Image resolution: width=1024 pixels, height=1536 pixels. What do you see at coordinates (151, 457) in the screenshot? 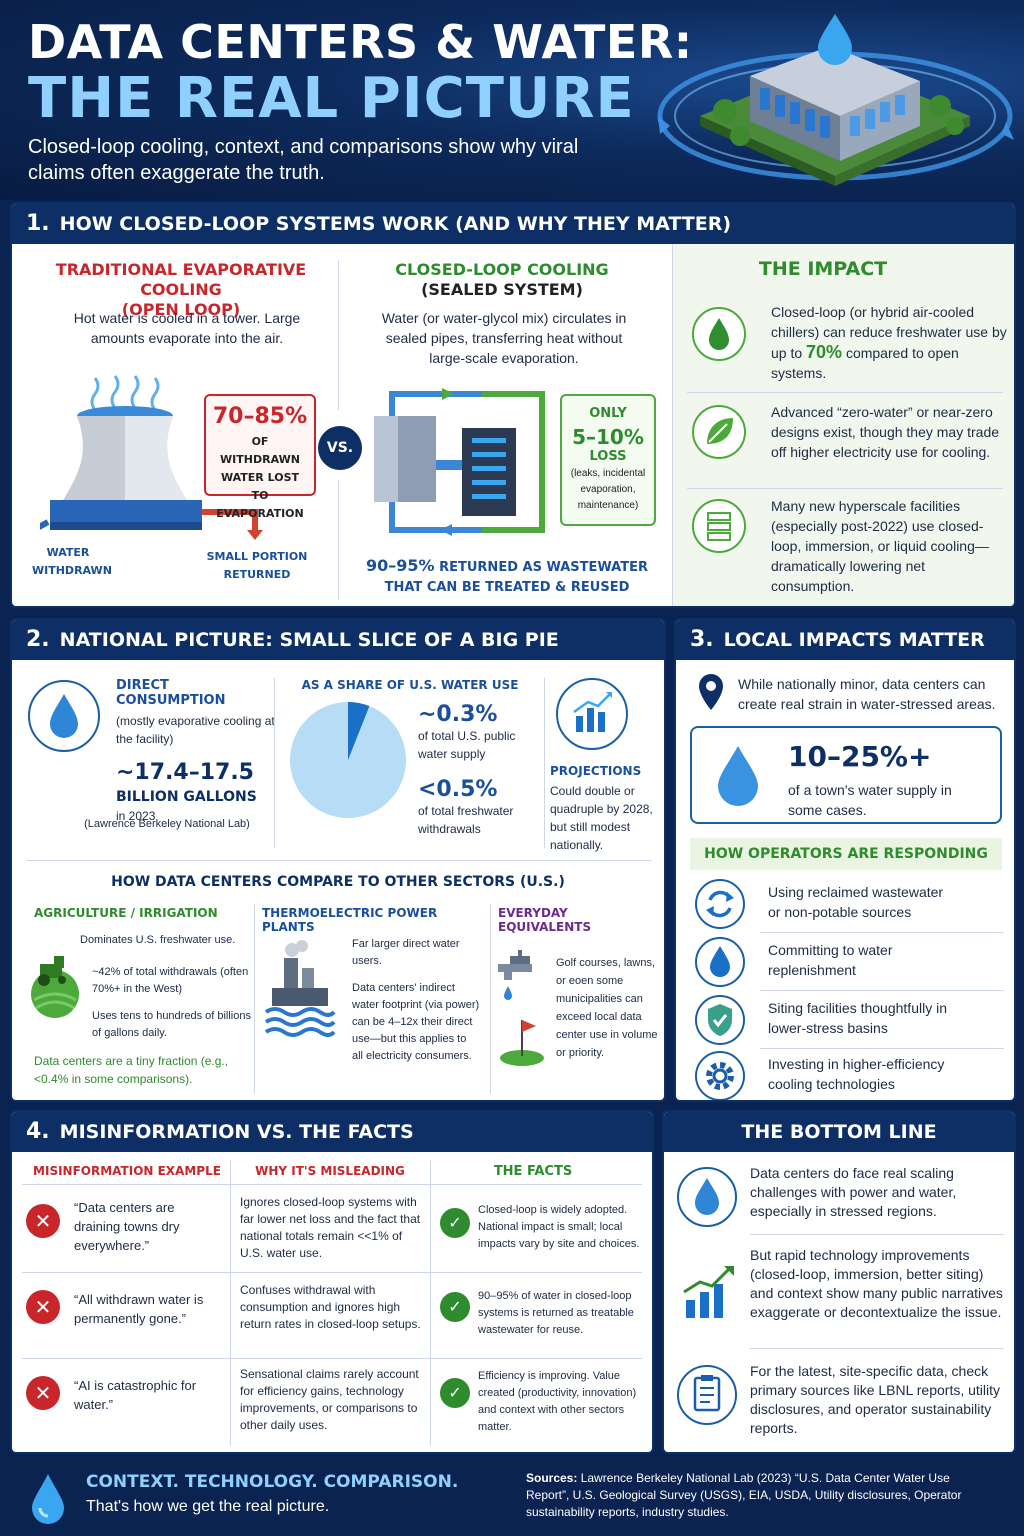
I see `cooling-tower-icon` at bounding box center [151, 457].